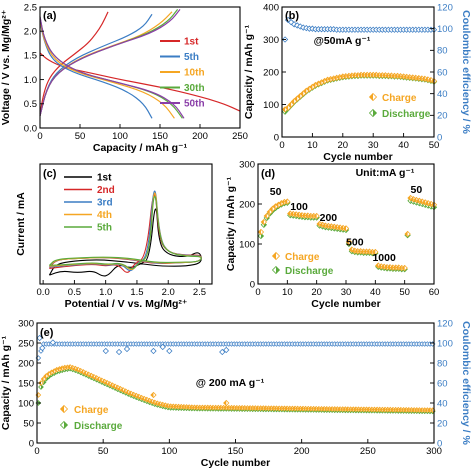 The height and width of the screenshot is (470, 474). What do you see at coordinates (261, 236) in the screenshot?
I see `discharge-point` at bounding box center [261, 236].